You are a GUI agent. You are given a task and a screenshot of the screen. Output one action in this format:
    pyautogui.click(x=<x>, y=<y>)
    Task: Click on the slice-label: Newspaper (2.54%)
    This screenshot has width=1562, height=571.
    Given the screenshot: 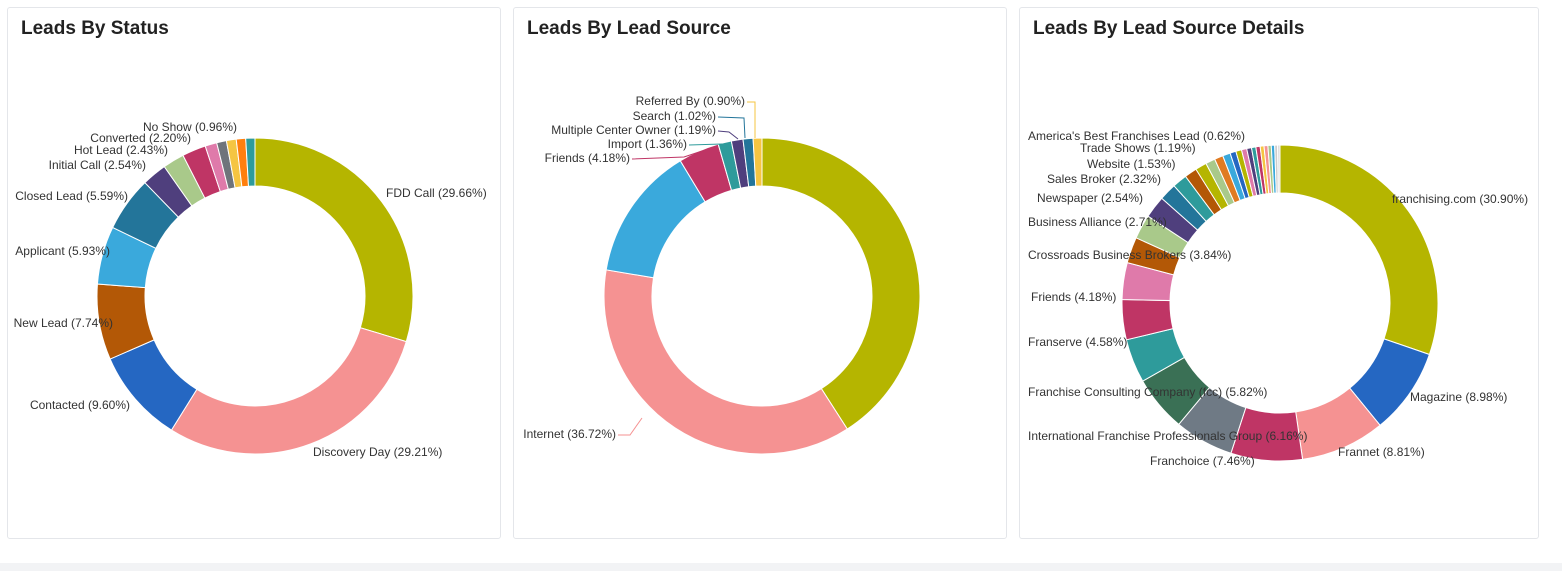 What is the action you would take?
    pyautogui.click(x=1090, y=198)
    